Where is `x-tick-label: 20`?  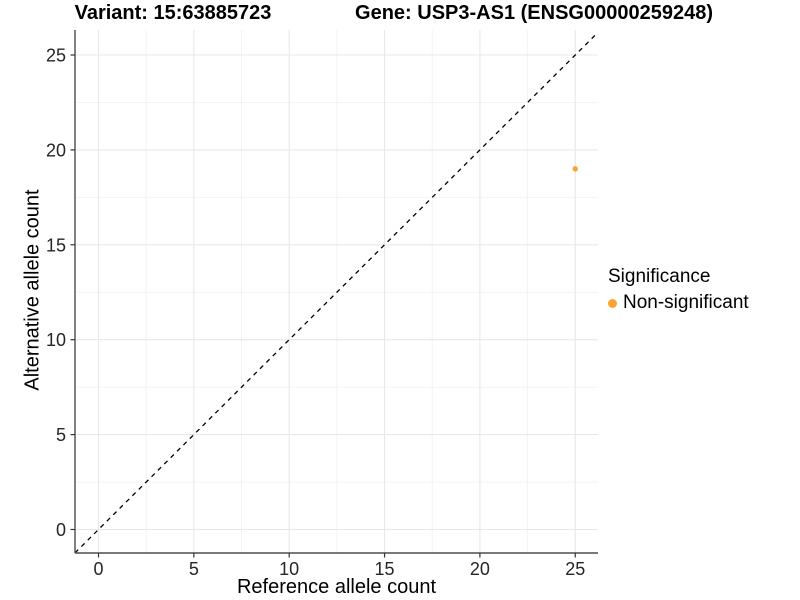 x-tick-label: 20 is located at coordinates (480, 569).